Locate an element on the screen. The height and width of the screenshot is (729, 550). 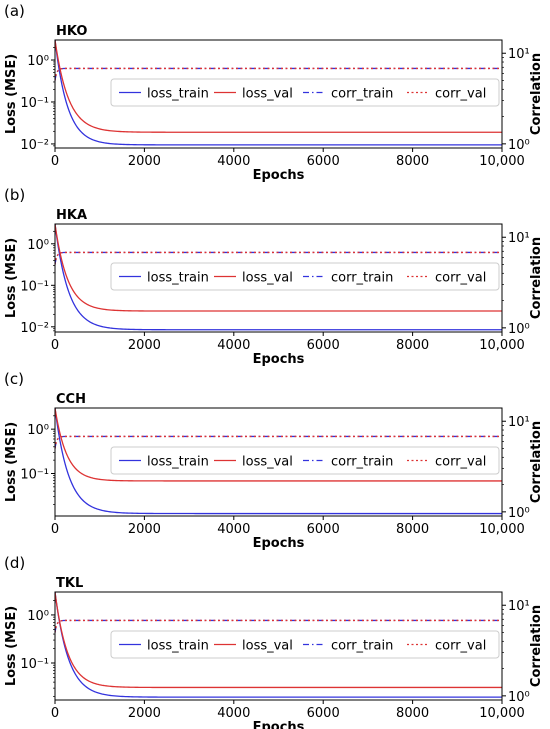
panel-title: HKA is located at coordinates (71, 215).